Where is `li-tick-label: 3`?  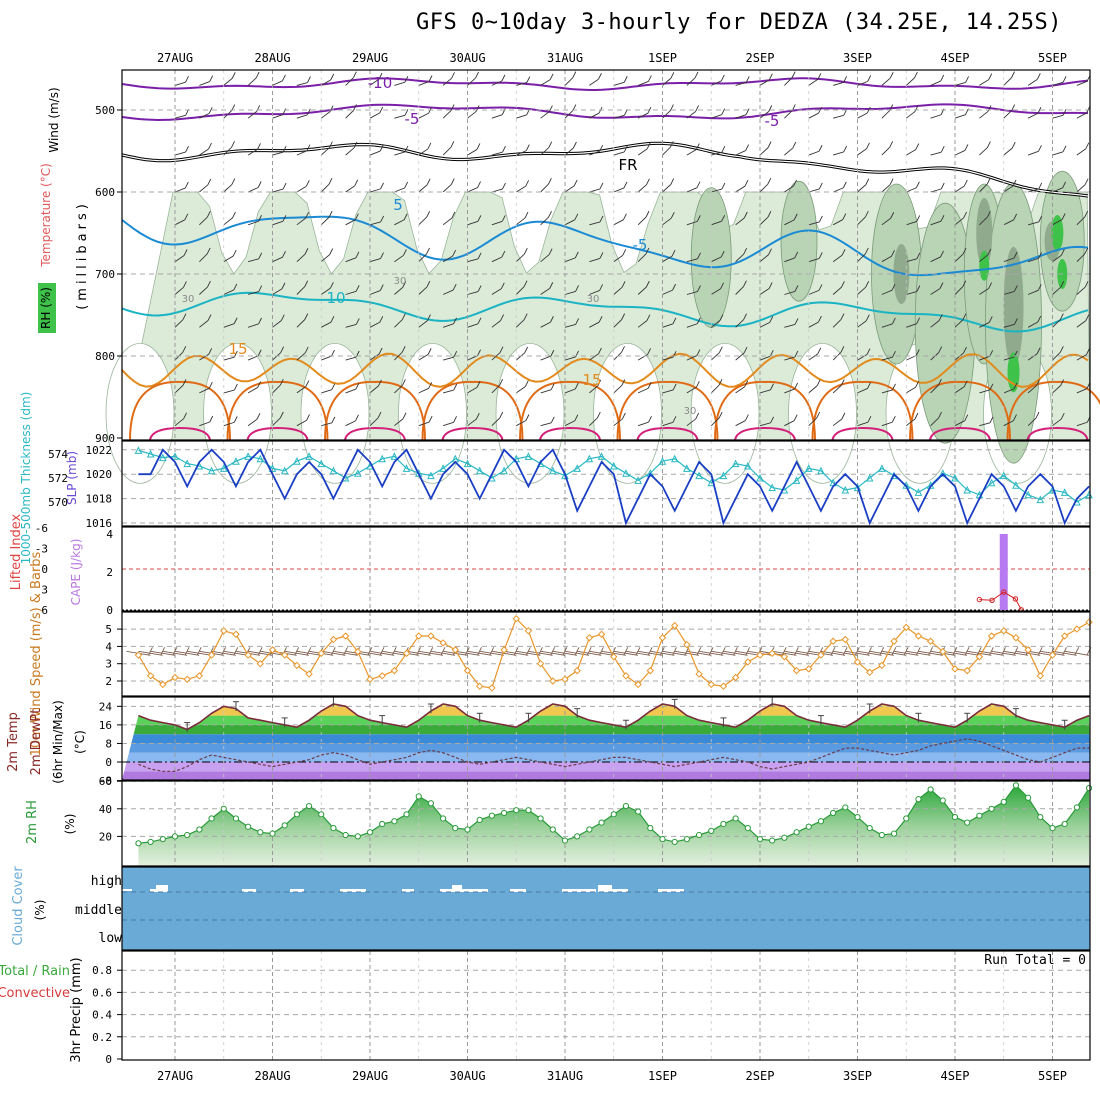
li-tick-label: 3 is located at coordinates (44, 589).